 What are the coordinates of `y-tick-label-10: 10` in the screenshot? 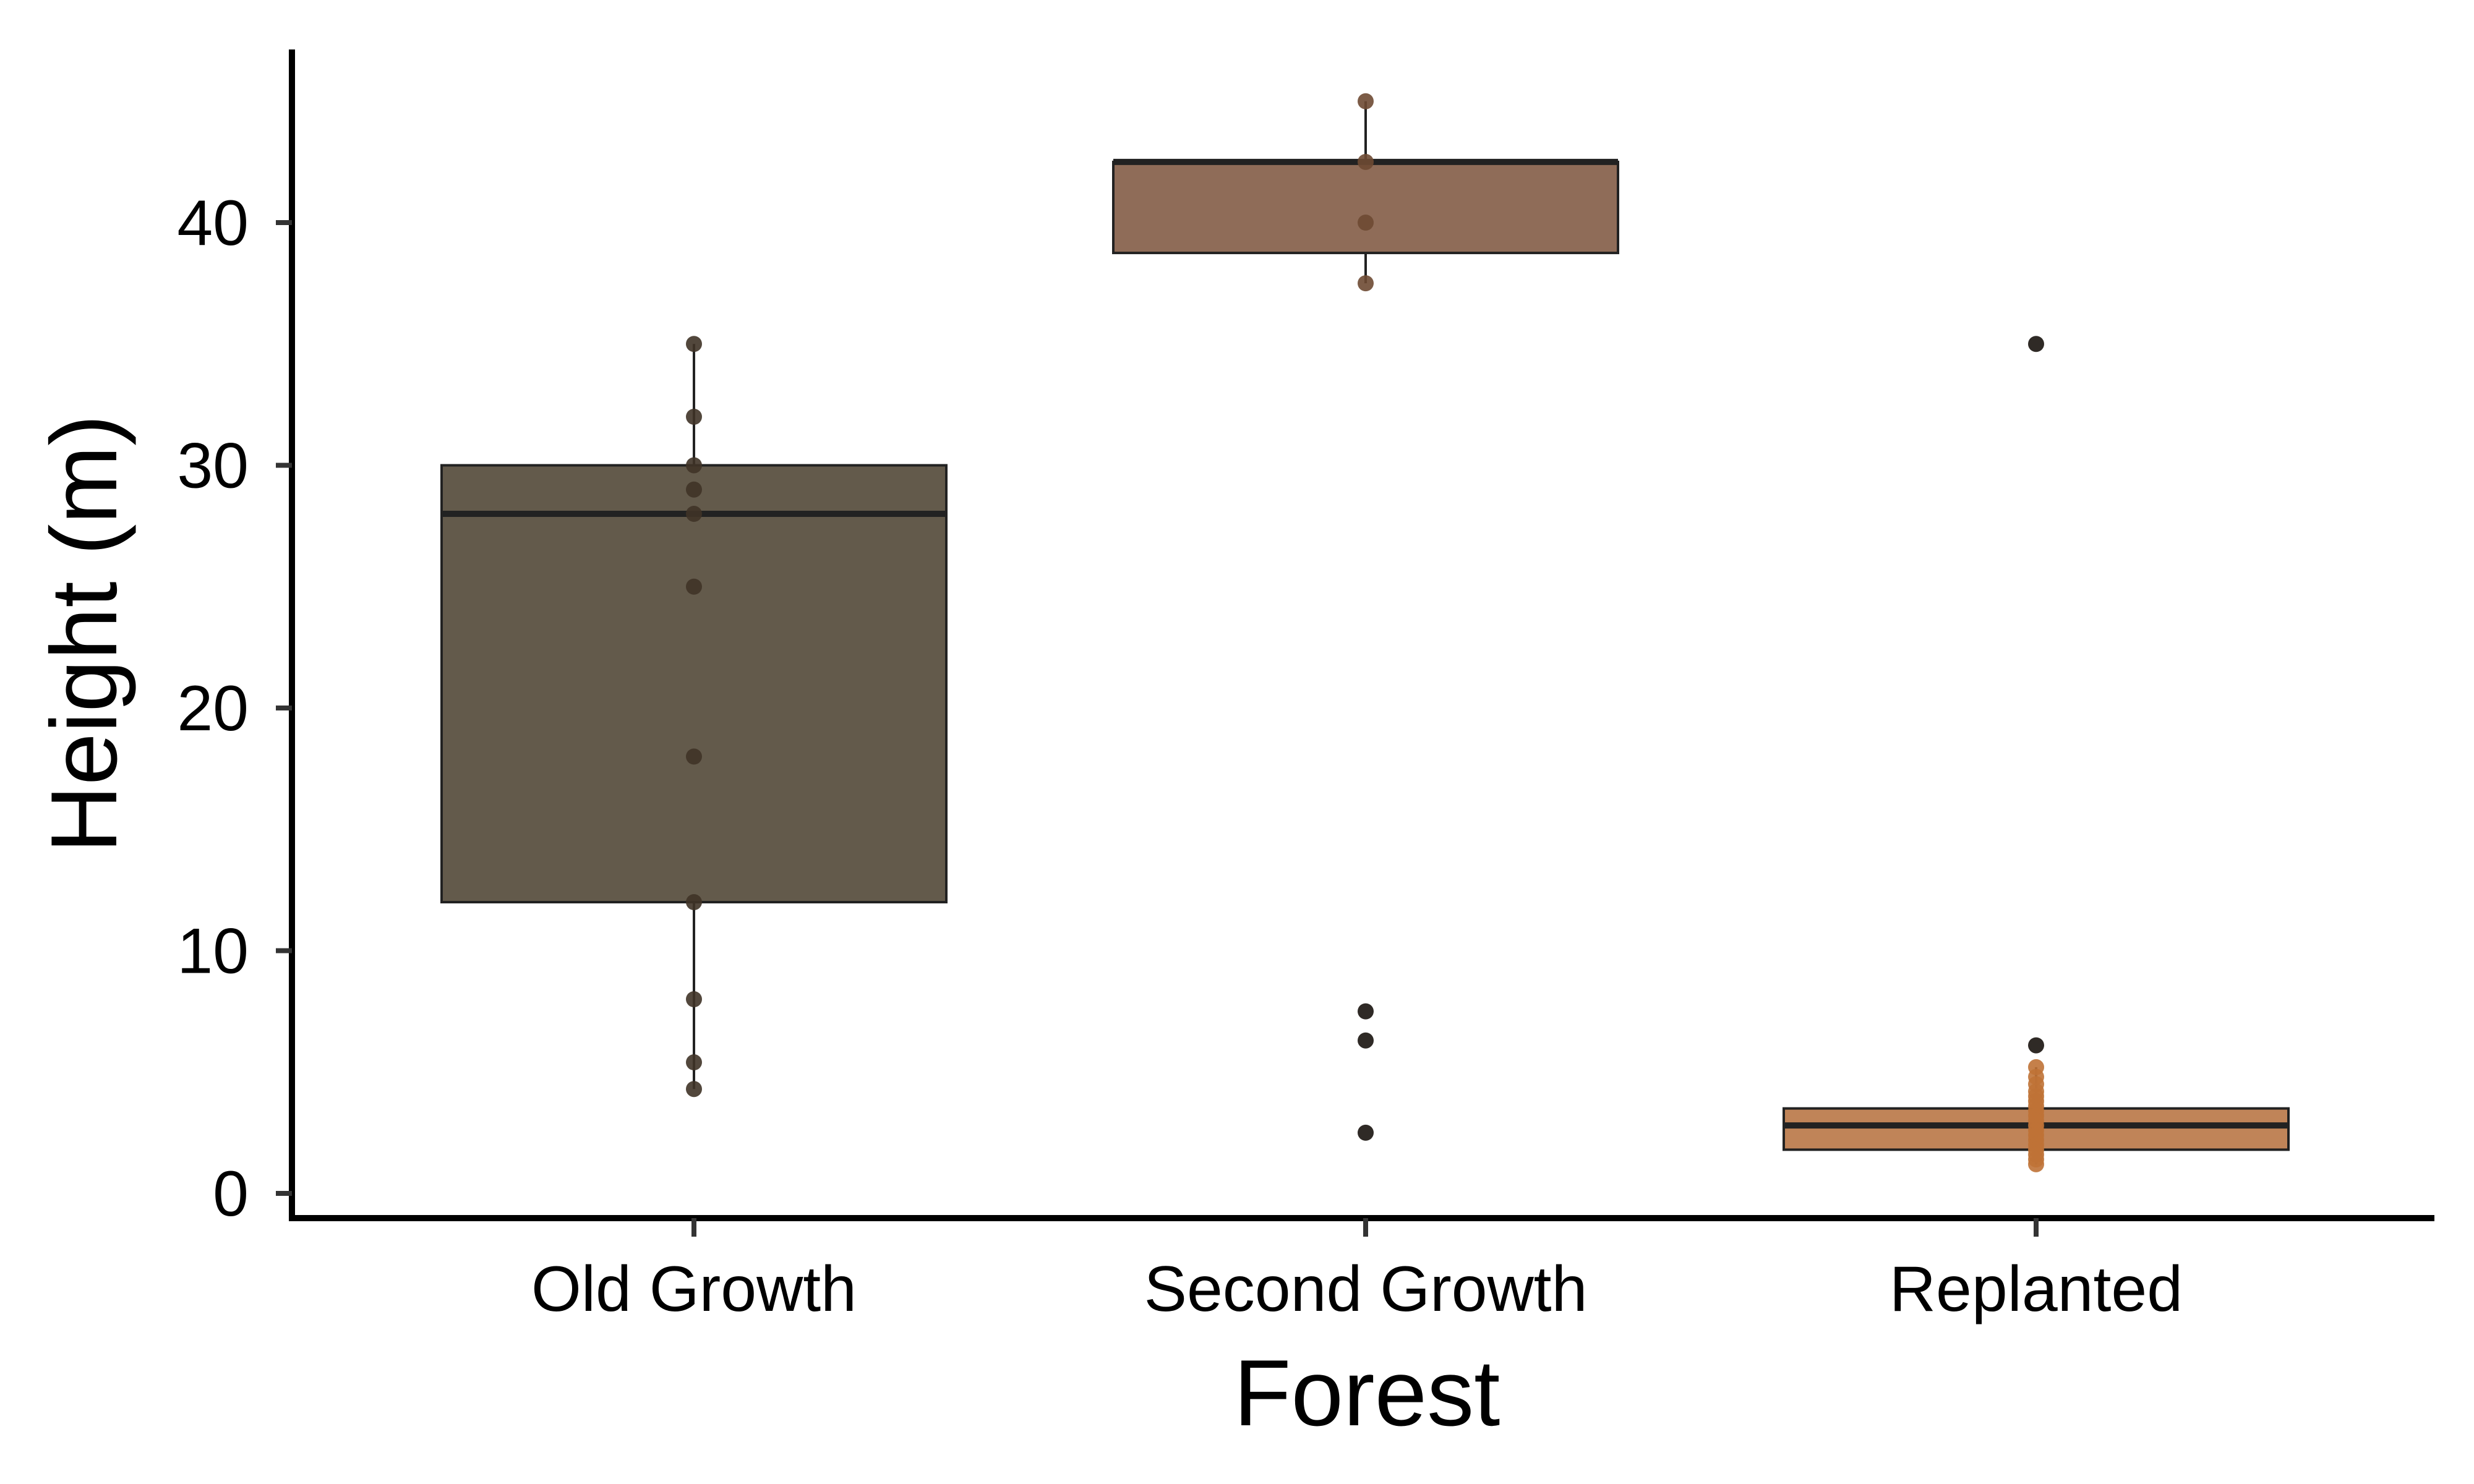 It's located at (213, 951).